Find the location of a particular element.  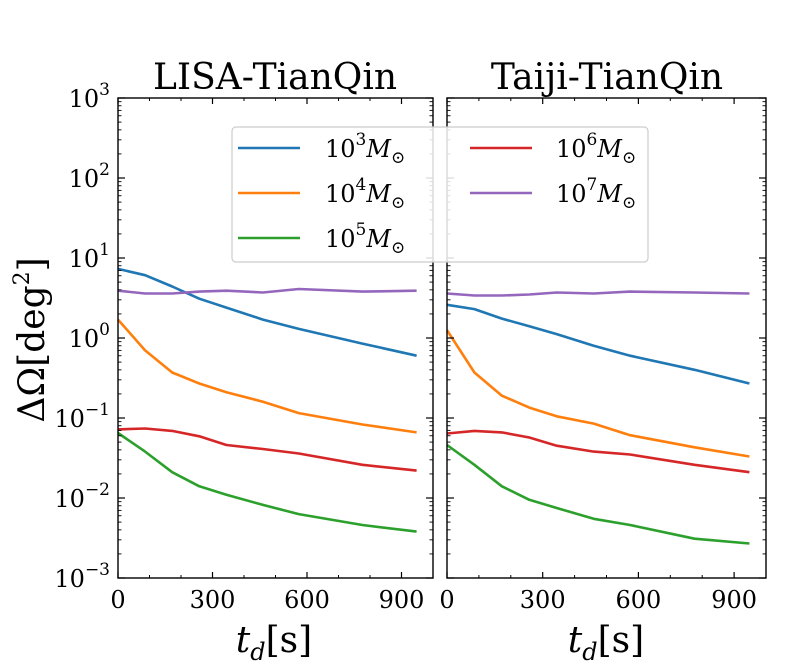

left-x-tick-label: 900 is located at coordinates (402, 600).